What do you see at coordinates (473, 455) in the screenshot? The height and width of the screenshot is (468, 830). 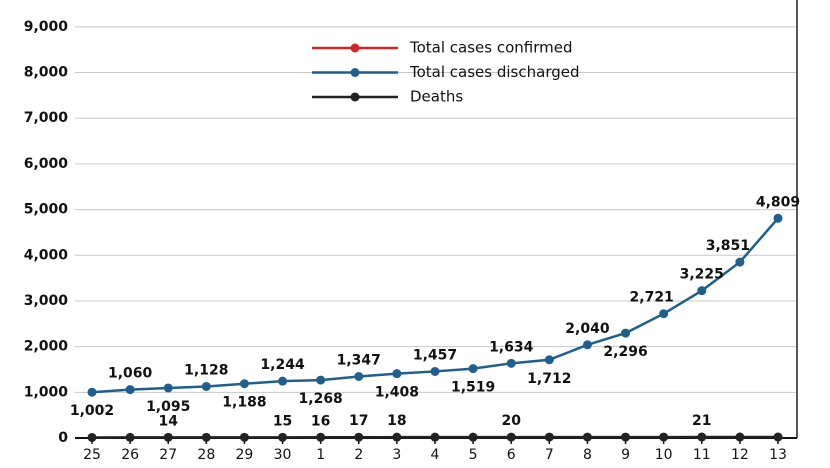 I see `x-tick-label: 5` at bounding box center [473, 455].